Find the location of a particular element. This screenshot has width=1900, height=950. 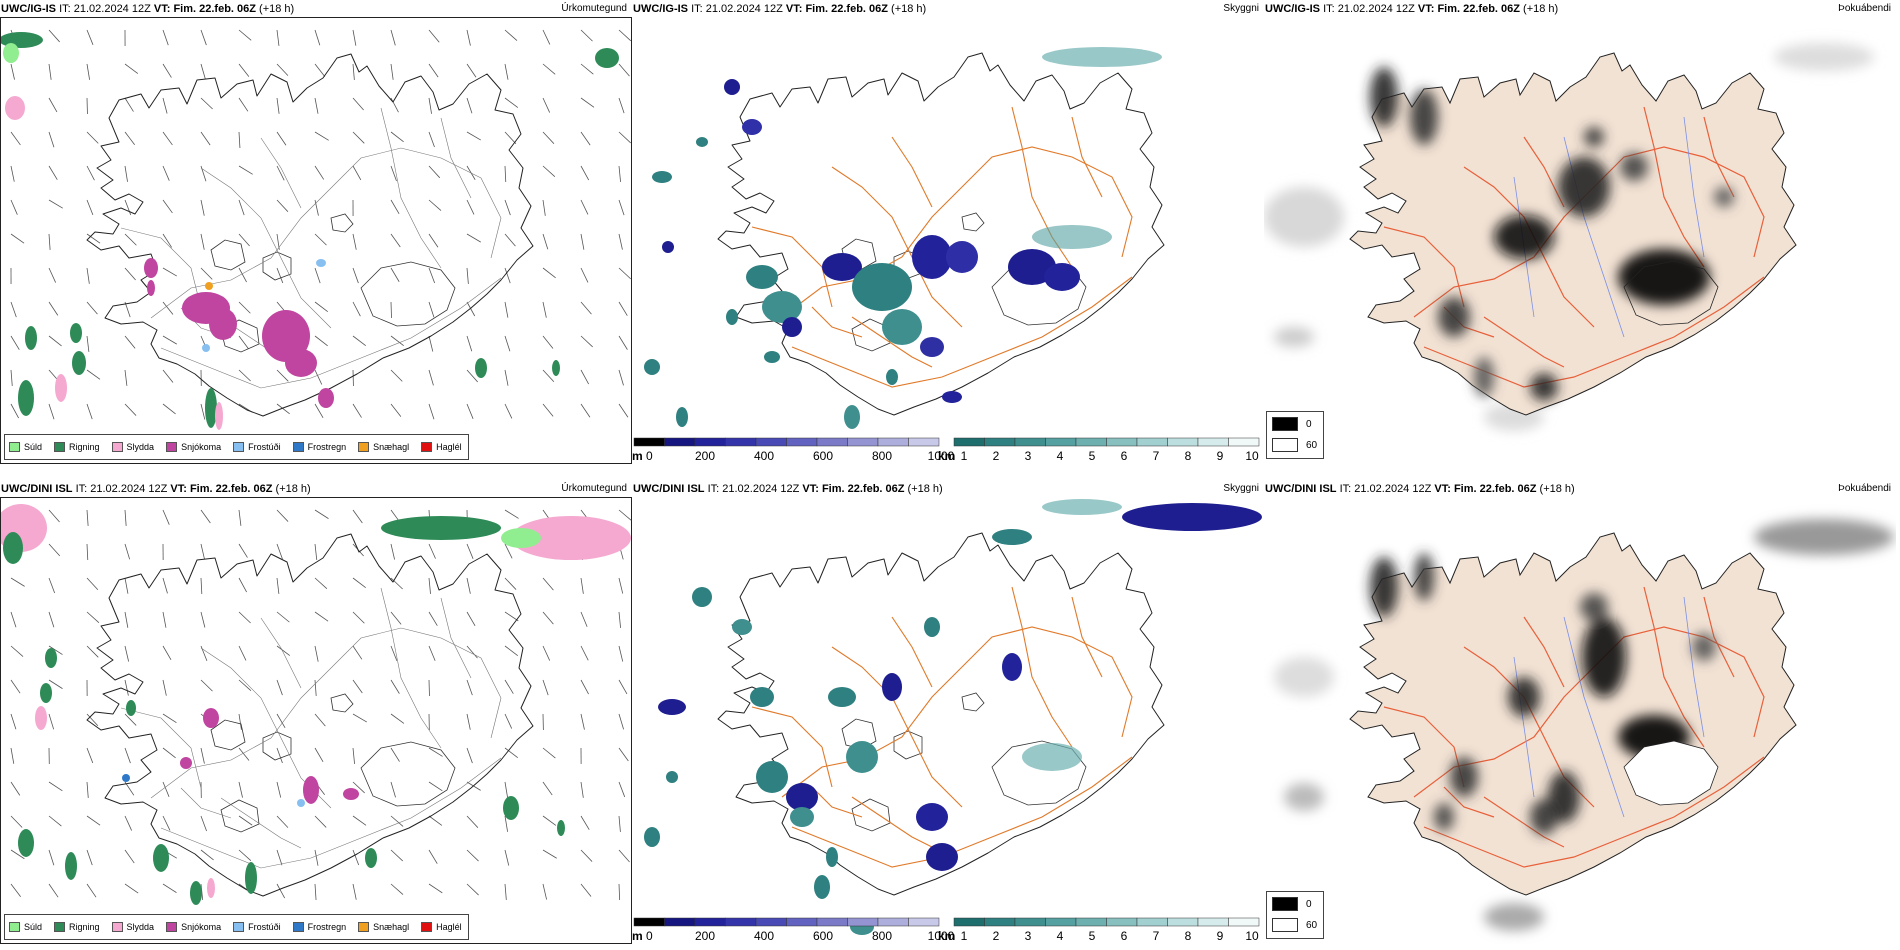

legend-item: Súld is located at coordinates (25, 927).